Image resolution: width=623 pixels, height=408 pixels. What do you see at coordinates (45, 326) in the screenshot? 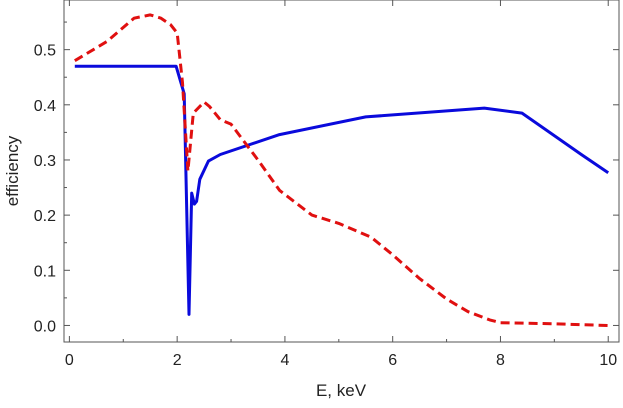
I see `y-tick-label: 0.0` at bounding box center [45, 326].